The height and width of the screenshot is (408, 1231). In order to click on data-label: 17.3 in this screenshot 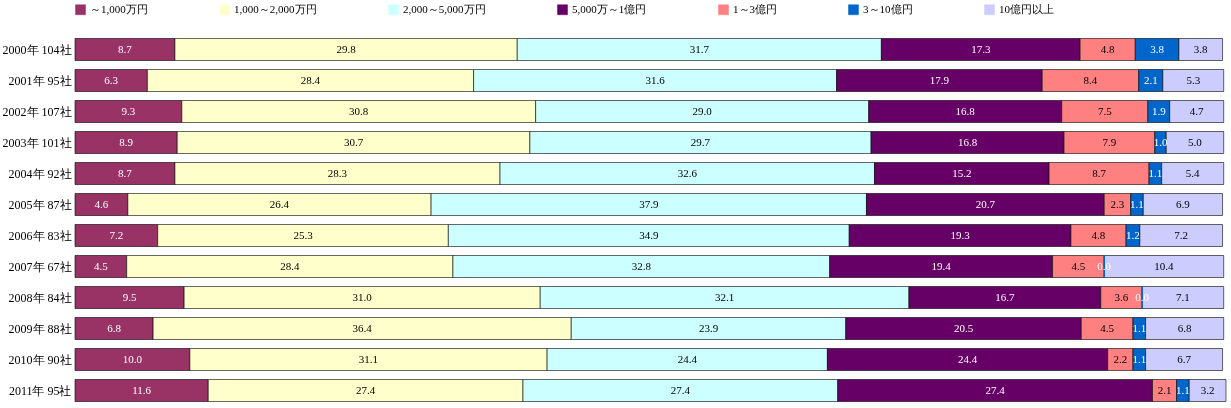, I will do `click(981, 48)`.